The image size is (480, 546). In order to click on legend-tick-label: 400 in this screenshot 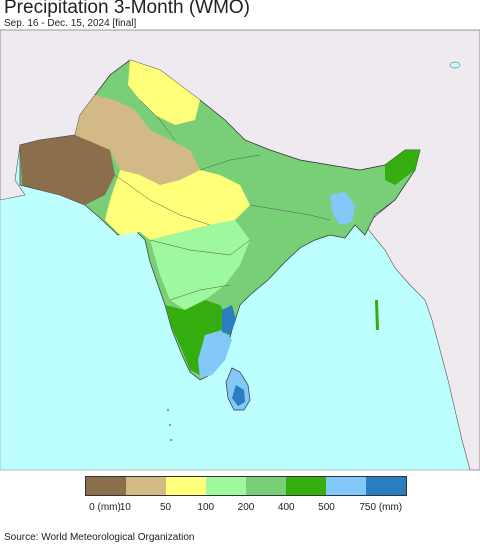, I will do `click(286, 507)`.